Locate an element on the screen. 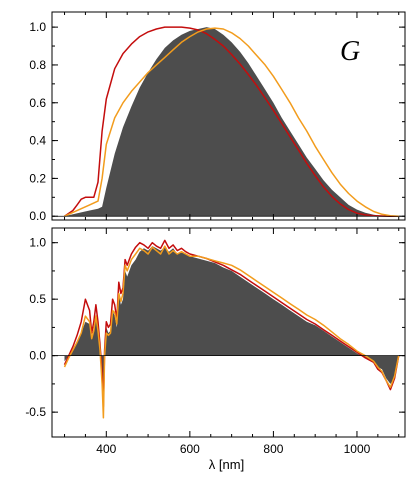  y-tick-label: 0.2 is located at coordinates (37, 178).